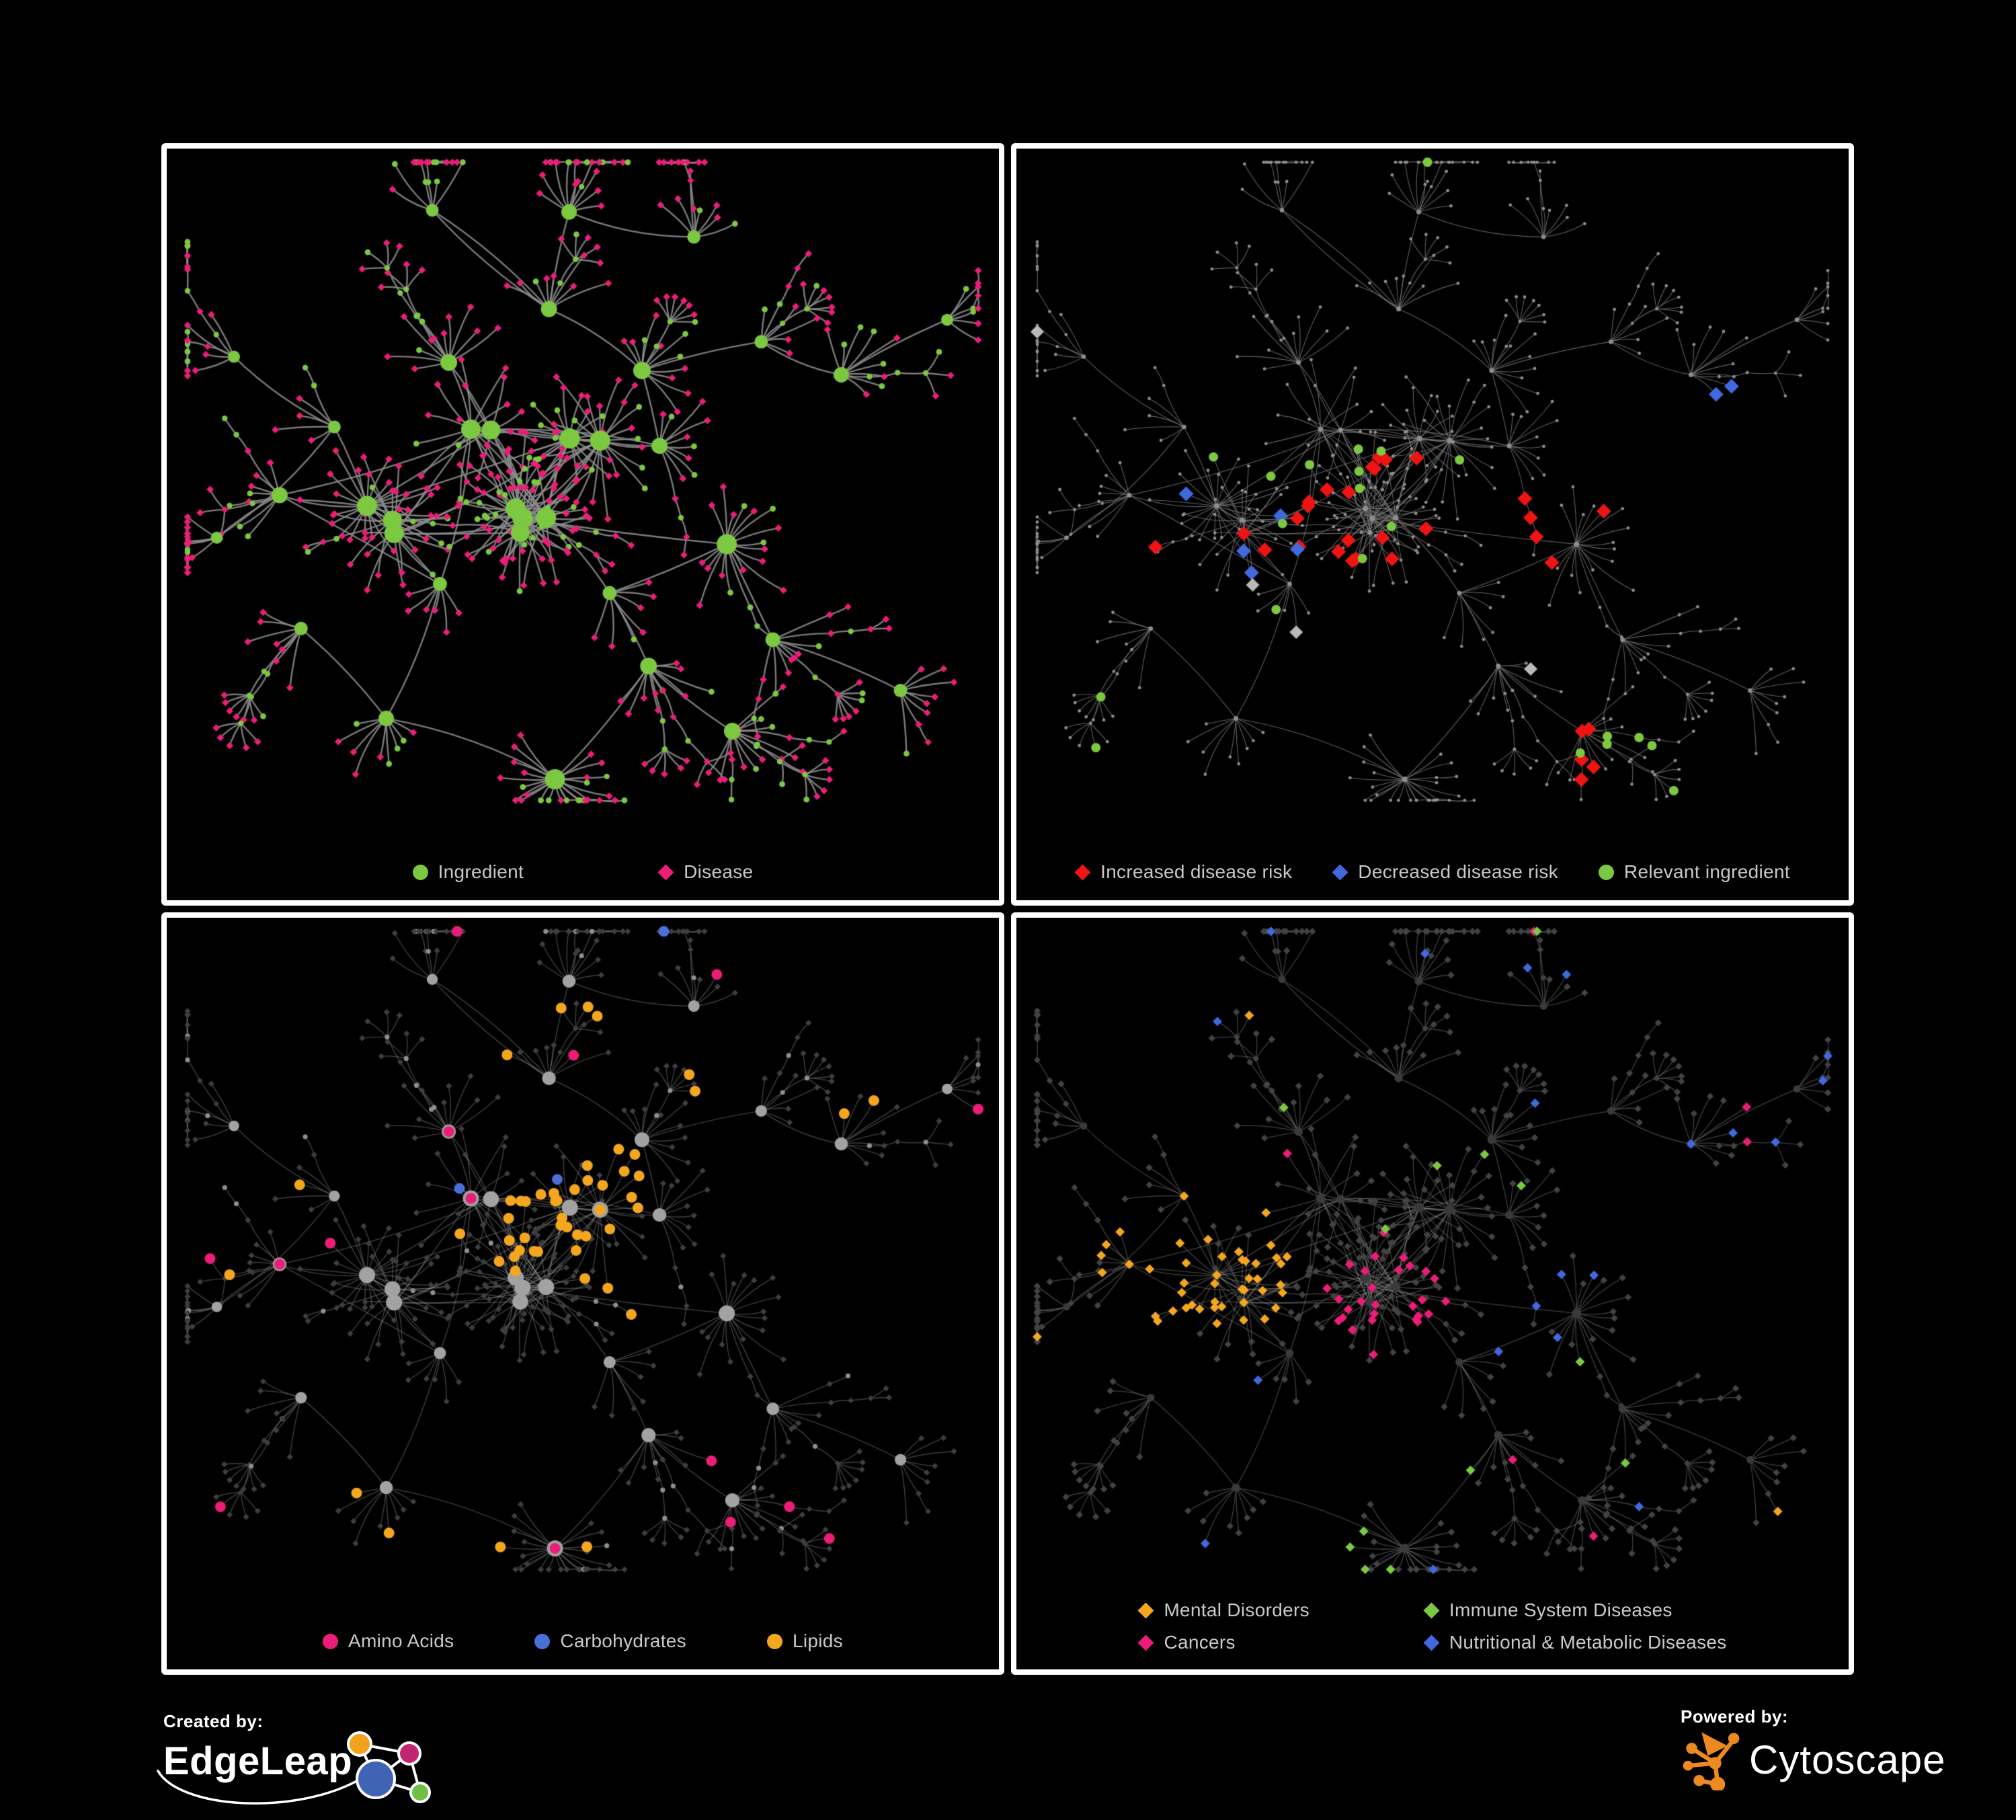  I want to click on legend-item-cancers: Cancers, so click(1223, 1642).